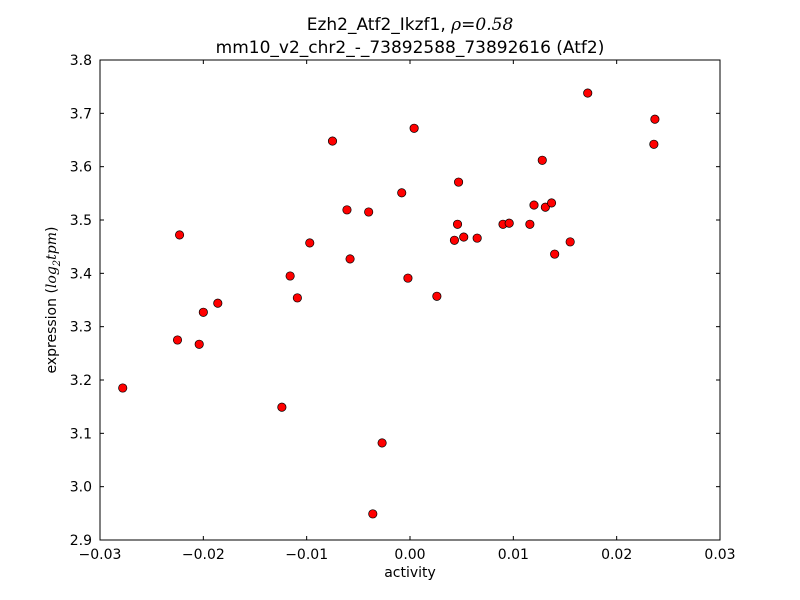 The image size is (800, 600). What do you see at coordinates (616, 555) in the screenshot?
I see `x-tick-label: 0.02` at bounding box center [616, 555].